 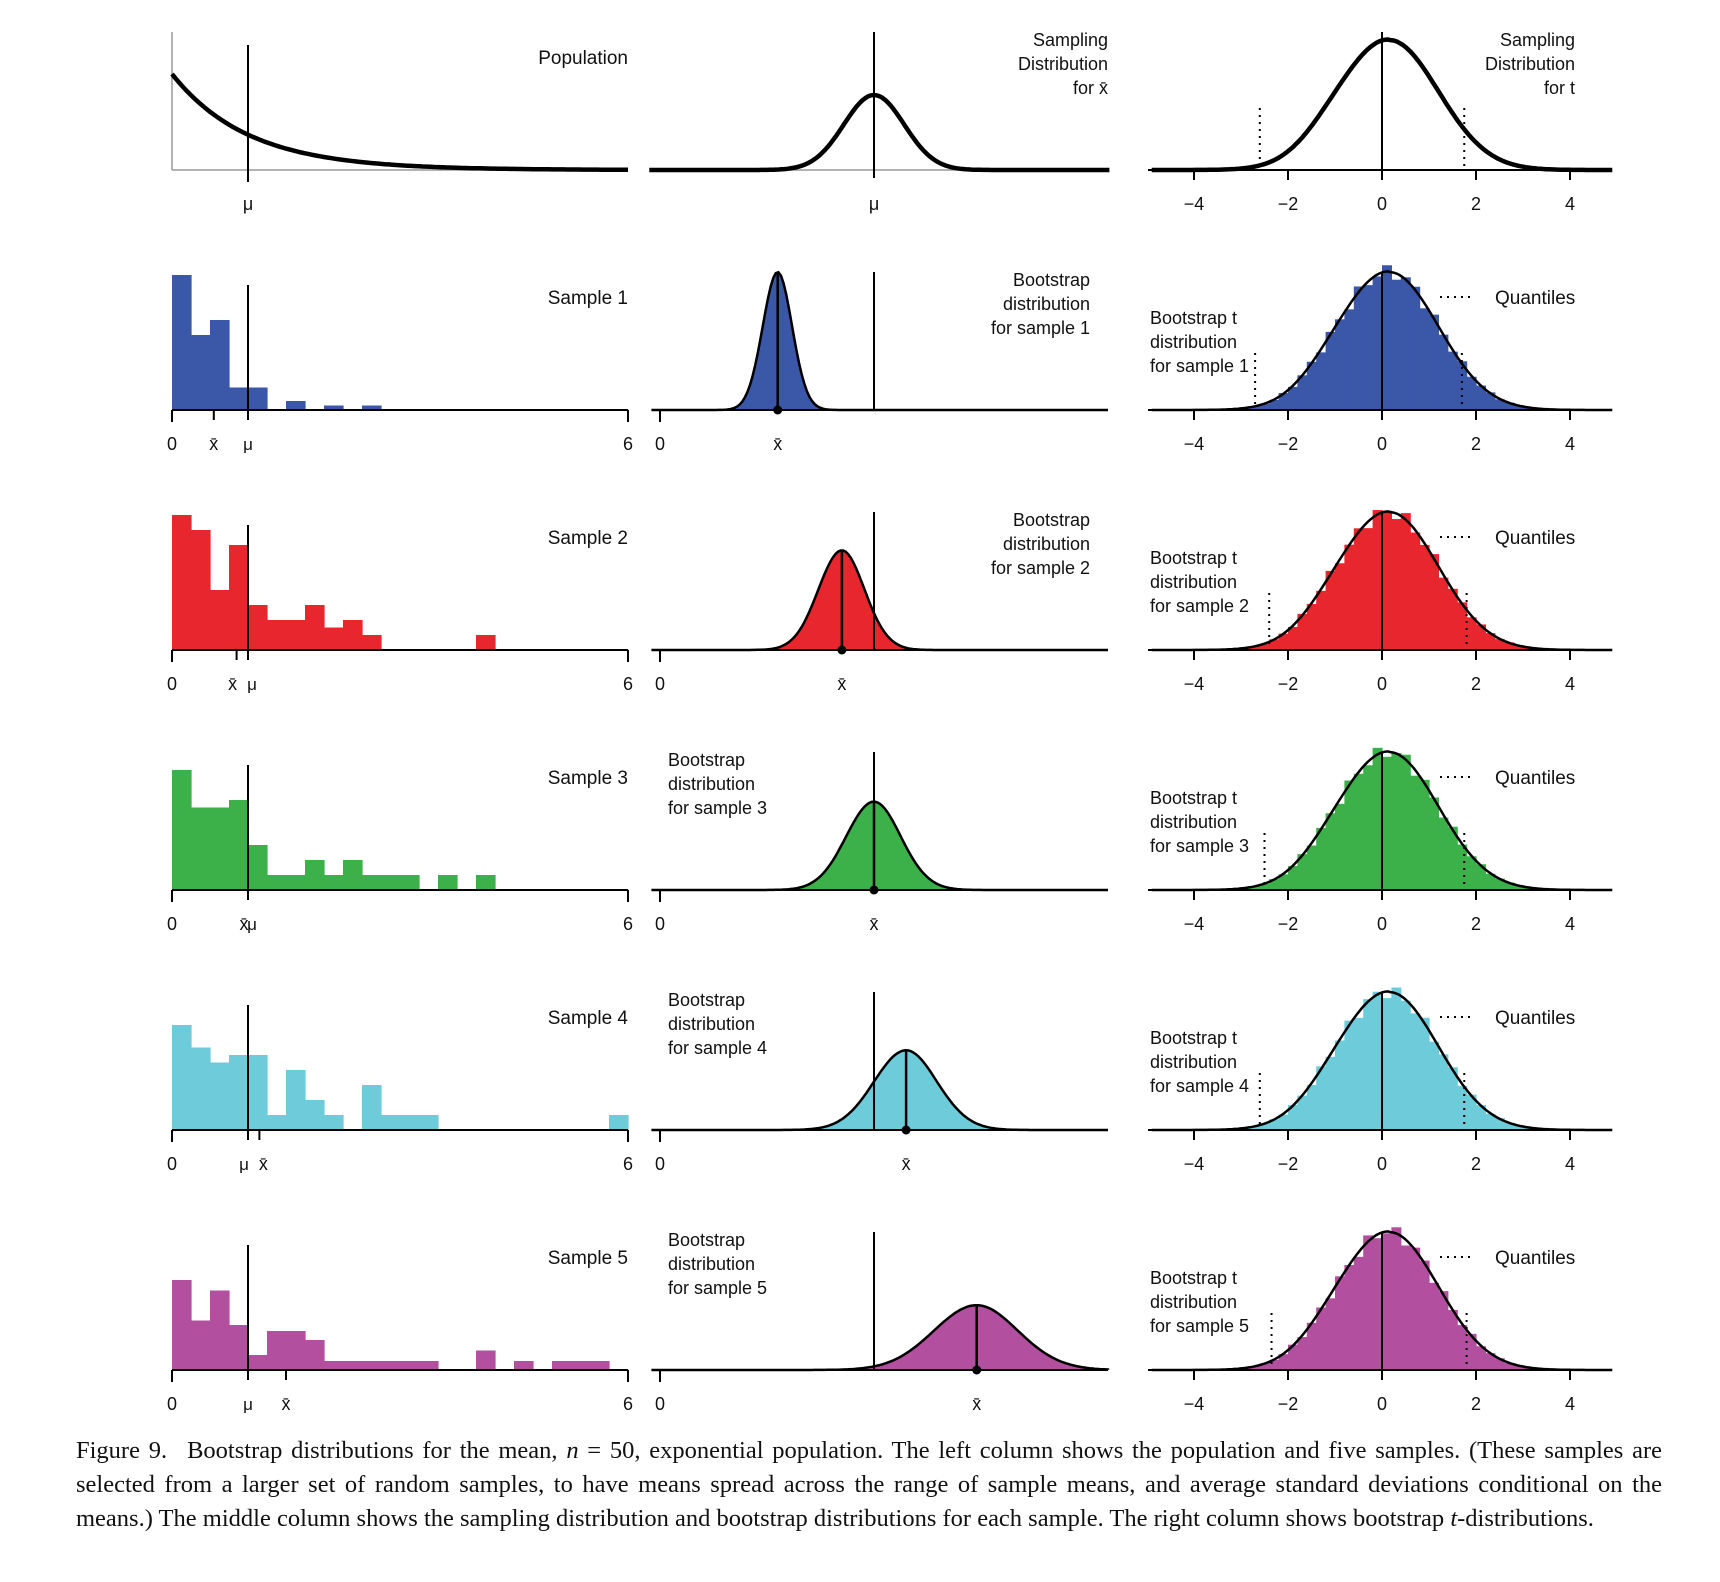 What do you see at coordinates (660, 1164) in the screenshot?
I see `bootstrap-4-zero-label: 0` at bounding box center [660, 1164].